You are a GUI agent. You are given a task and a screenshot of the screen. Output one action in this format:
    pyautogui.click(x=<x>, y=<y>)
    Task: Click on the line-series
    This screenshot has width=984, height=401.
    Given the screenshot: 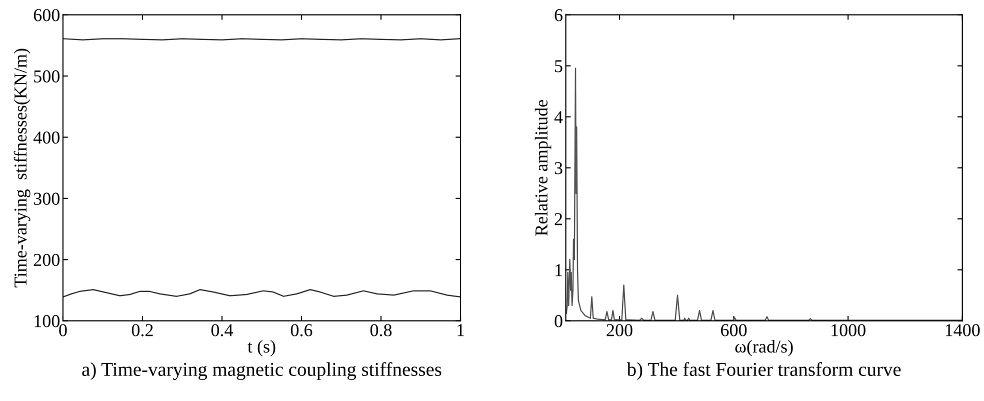 What is the action you would take?
    pyautogui.click(x=261, y=293)
    